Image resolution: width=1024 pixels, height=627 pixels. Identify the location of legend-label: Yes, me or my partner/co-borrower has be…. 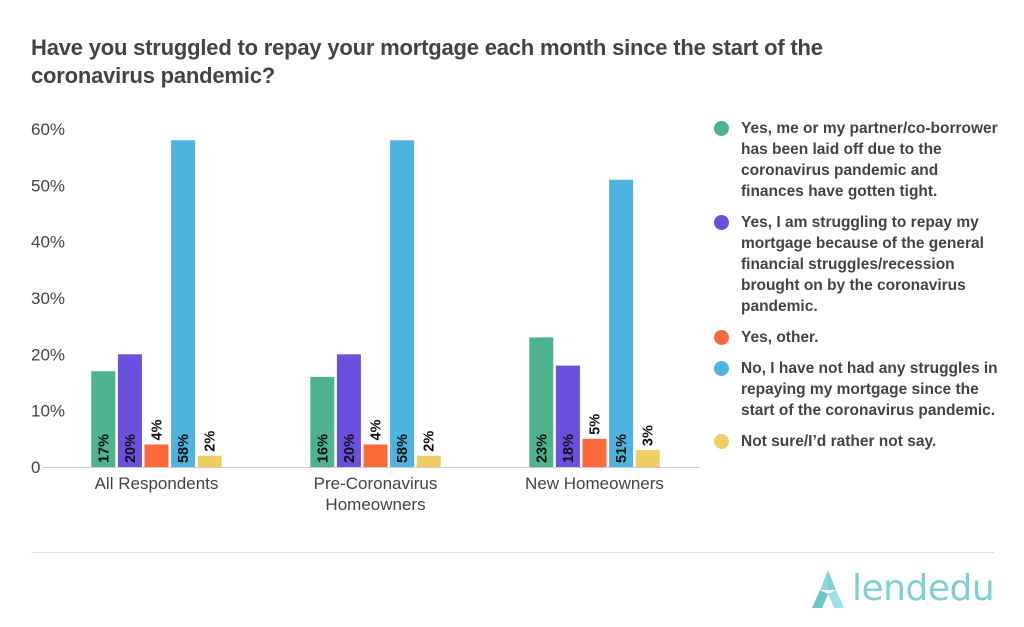
(869, 160).